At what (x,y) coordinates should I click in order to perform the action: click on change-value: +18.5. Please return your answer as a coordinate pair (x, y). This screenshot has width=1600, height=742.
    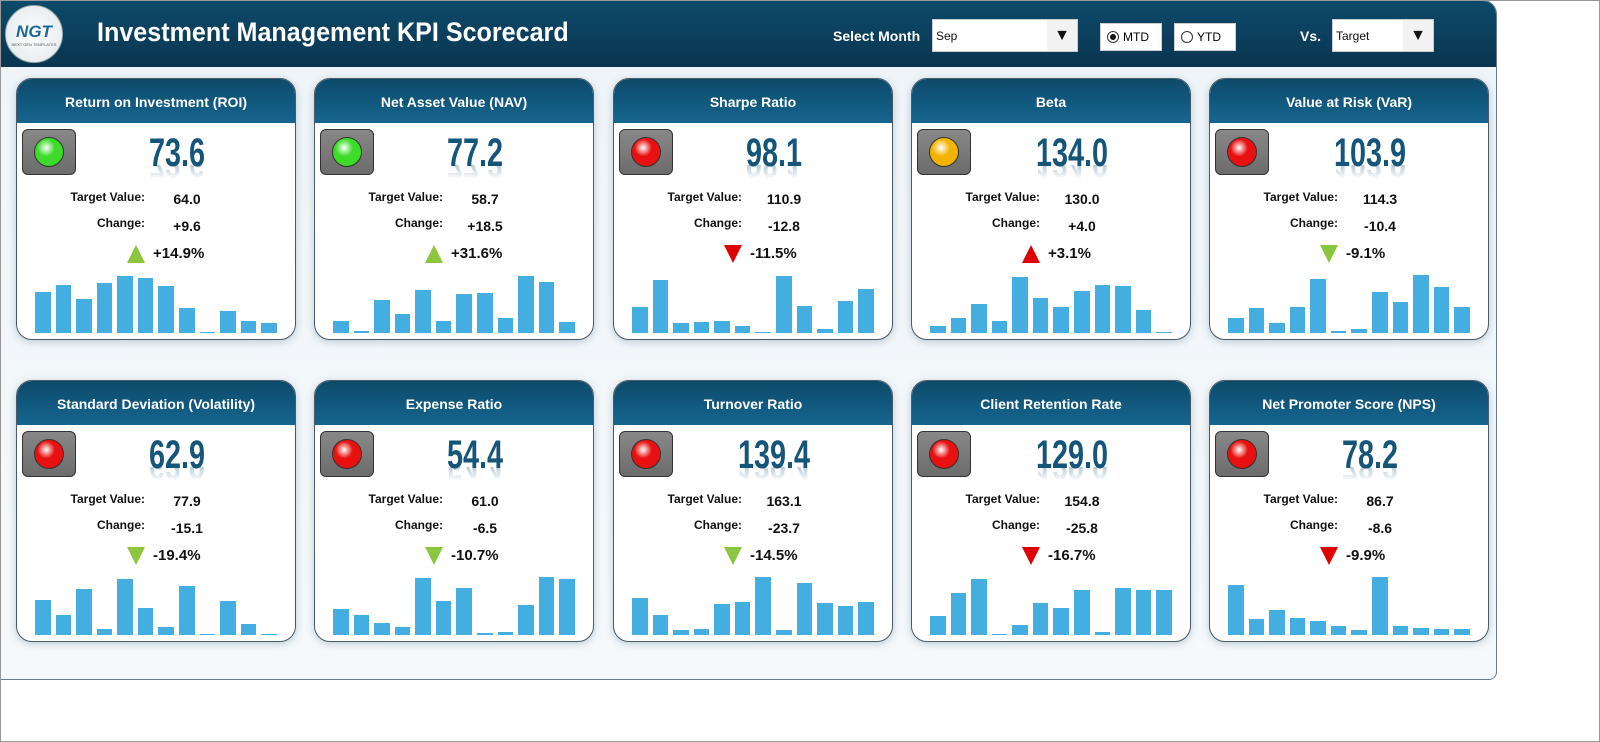
    Looking at the image, I should click on (485, 226).